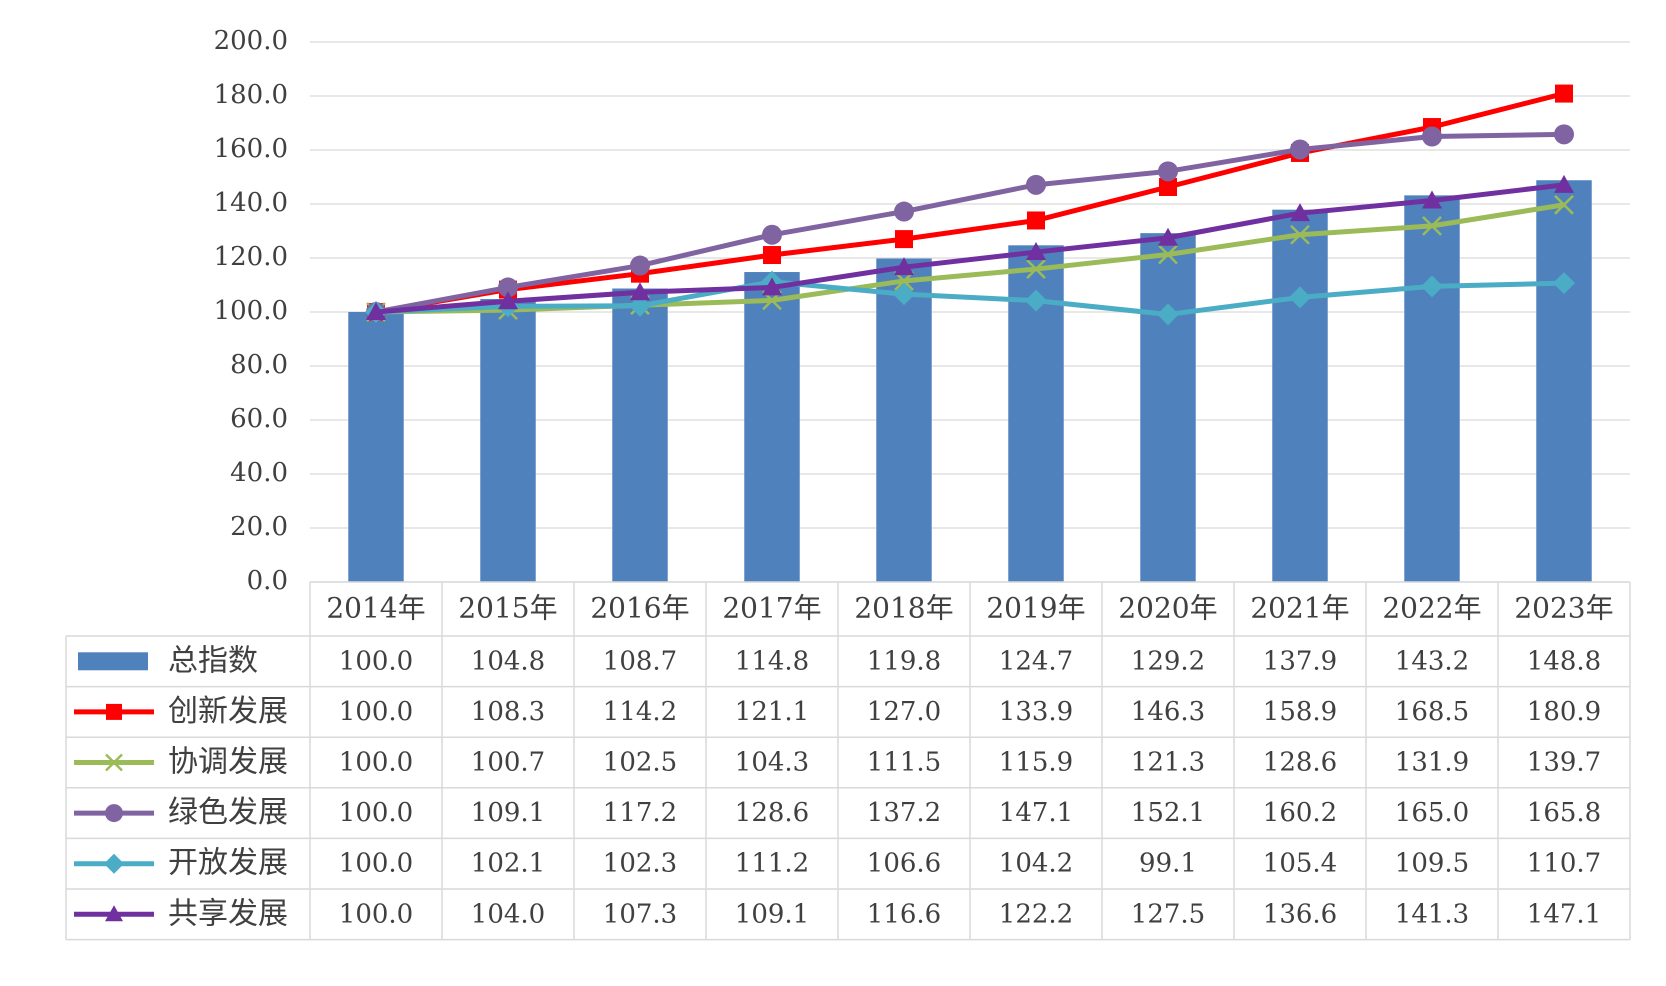 The image size is (1666, 986). What do you see at coordinates (1432, 864) in the screenshot?
I see `table-cell-value: 109.5` at bounding box center [1432, 864].